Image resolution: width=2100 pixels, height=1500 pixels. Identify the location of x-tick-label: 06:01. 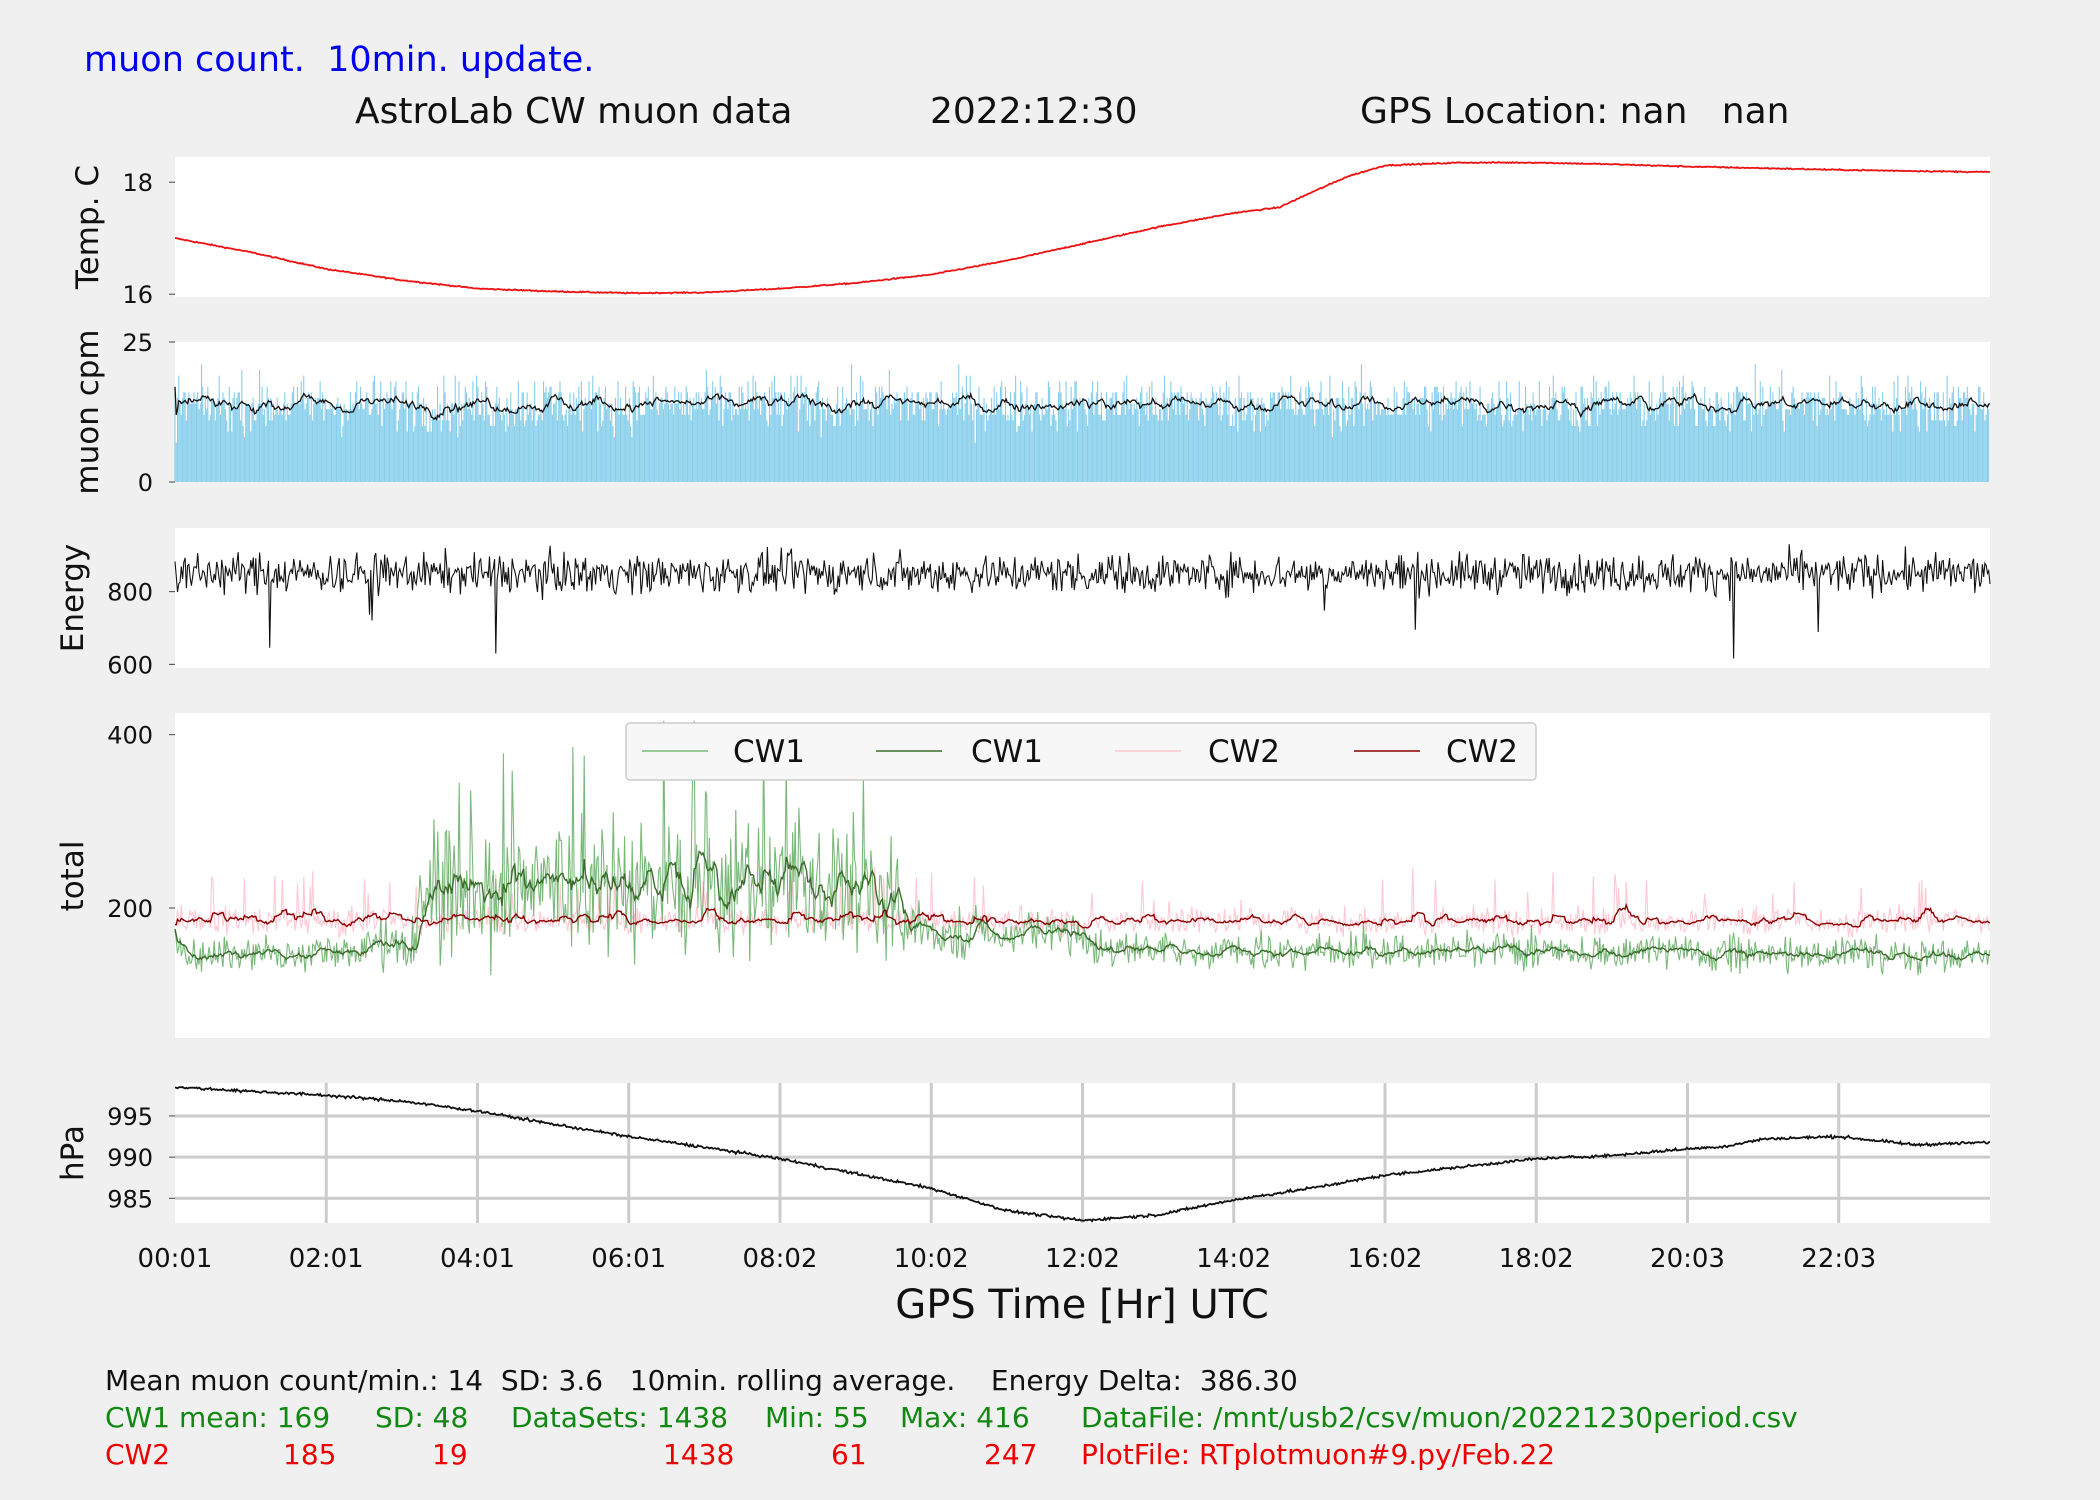
(628, 1259).